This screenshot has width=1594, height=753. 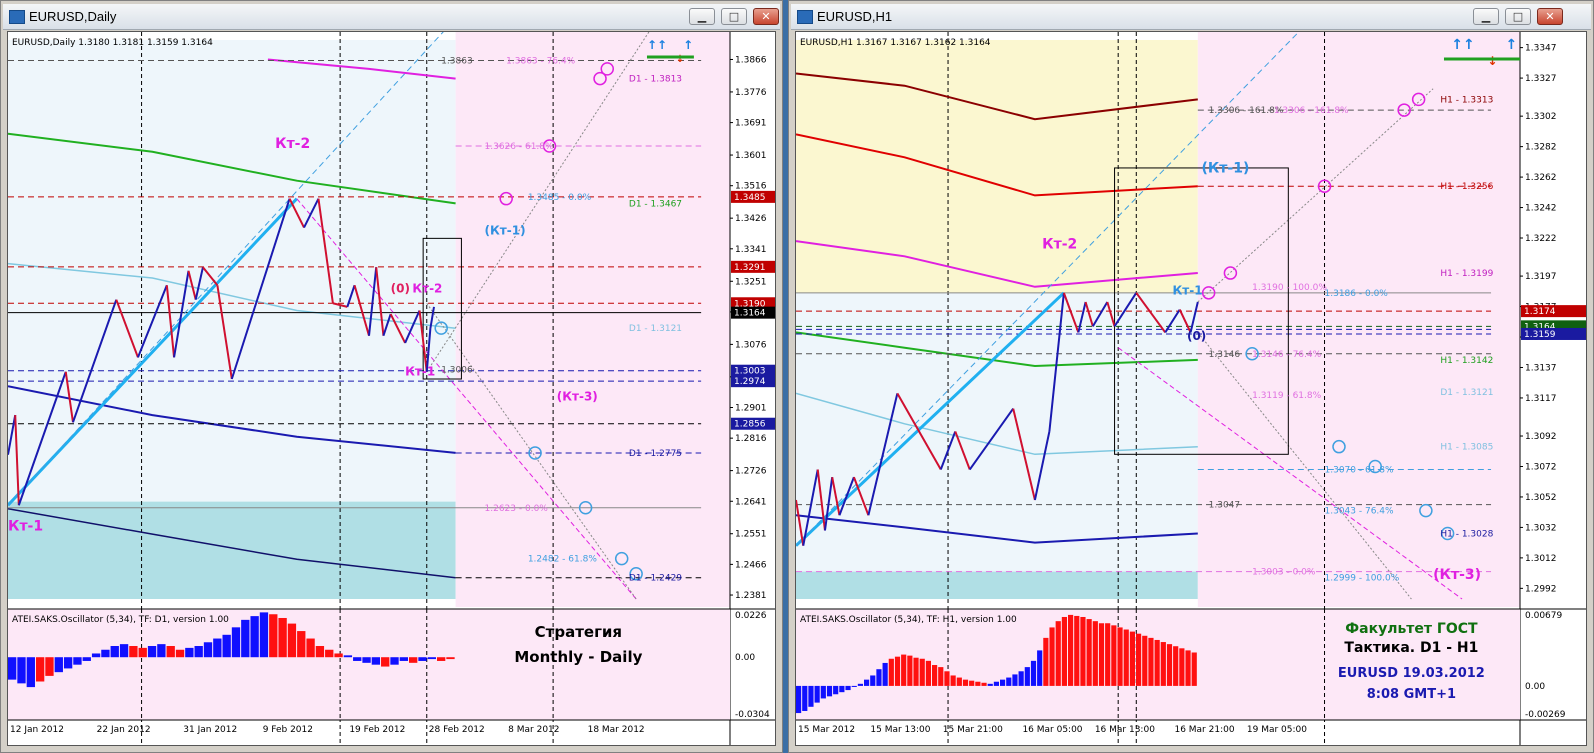 What do you see at coordinates (457, 730) in the screenshot?
I see `date-tick-label: 28 Feb 2012` at bounding box center [457, 730].